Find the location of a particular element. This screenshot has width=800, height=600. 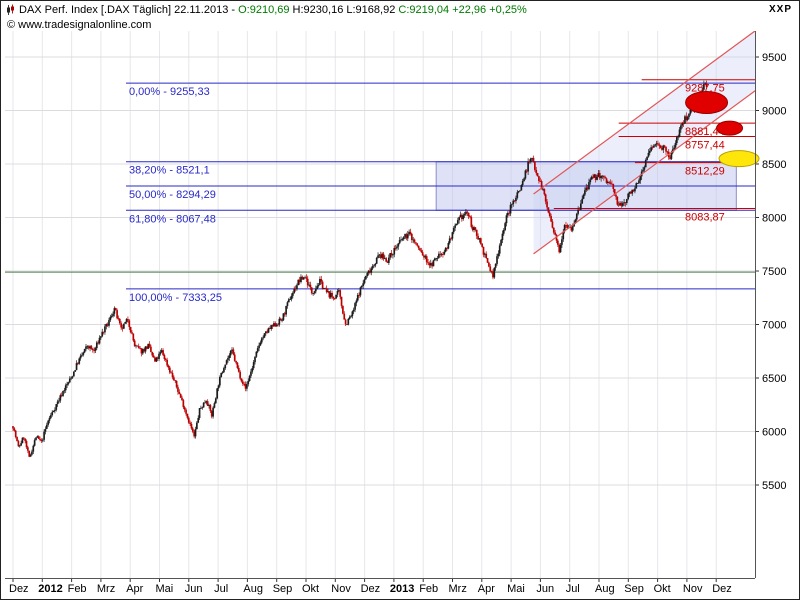

annotation-ellipses is located at coordinates (722, 129).